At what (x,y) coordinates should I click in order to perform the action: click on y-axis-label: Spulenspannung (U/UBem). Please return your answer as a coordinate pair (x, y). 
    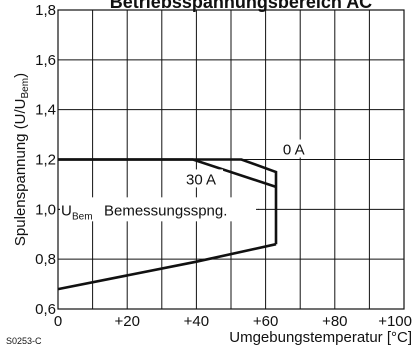
    Looking at the image, I should click on (21, 159).